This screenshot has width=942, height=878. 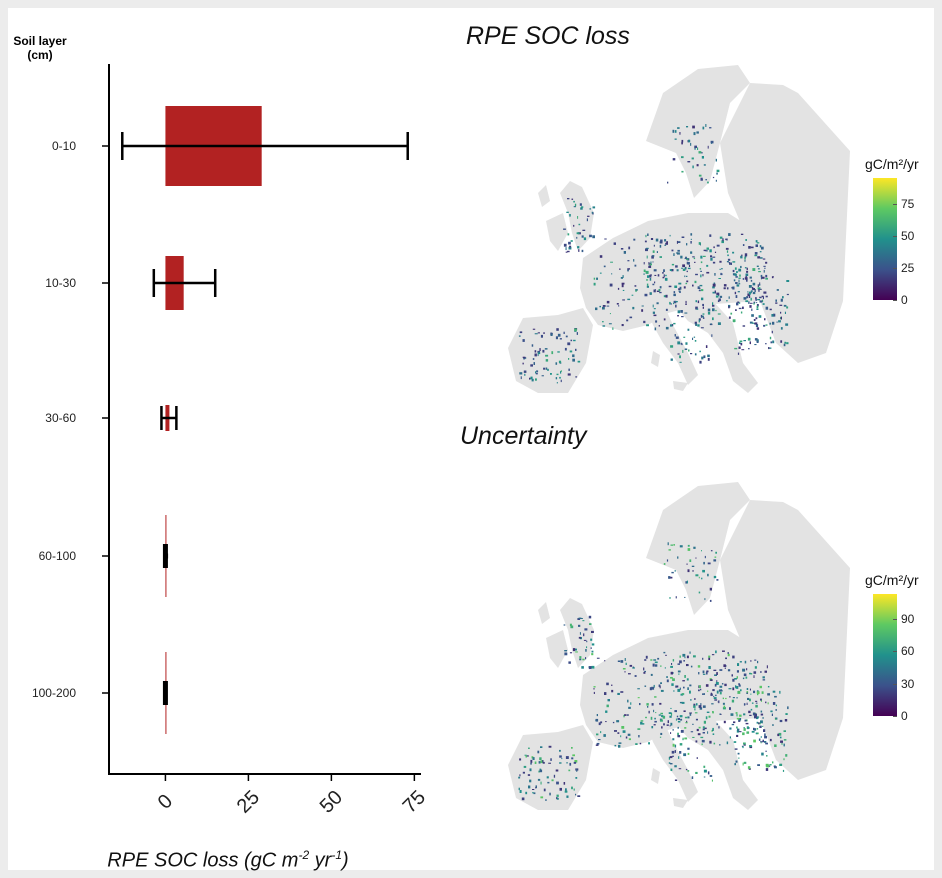 I want to click on y-axis-title-line2: (cm), so click(x=39, y=55).